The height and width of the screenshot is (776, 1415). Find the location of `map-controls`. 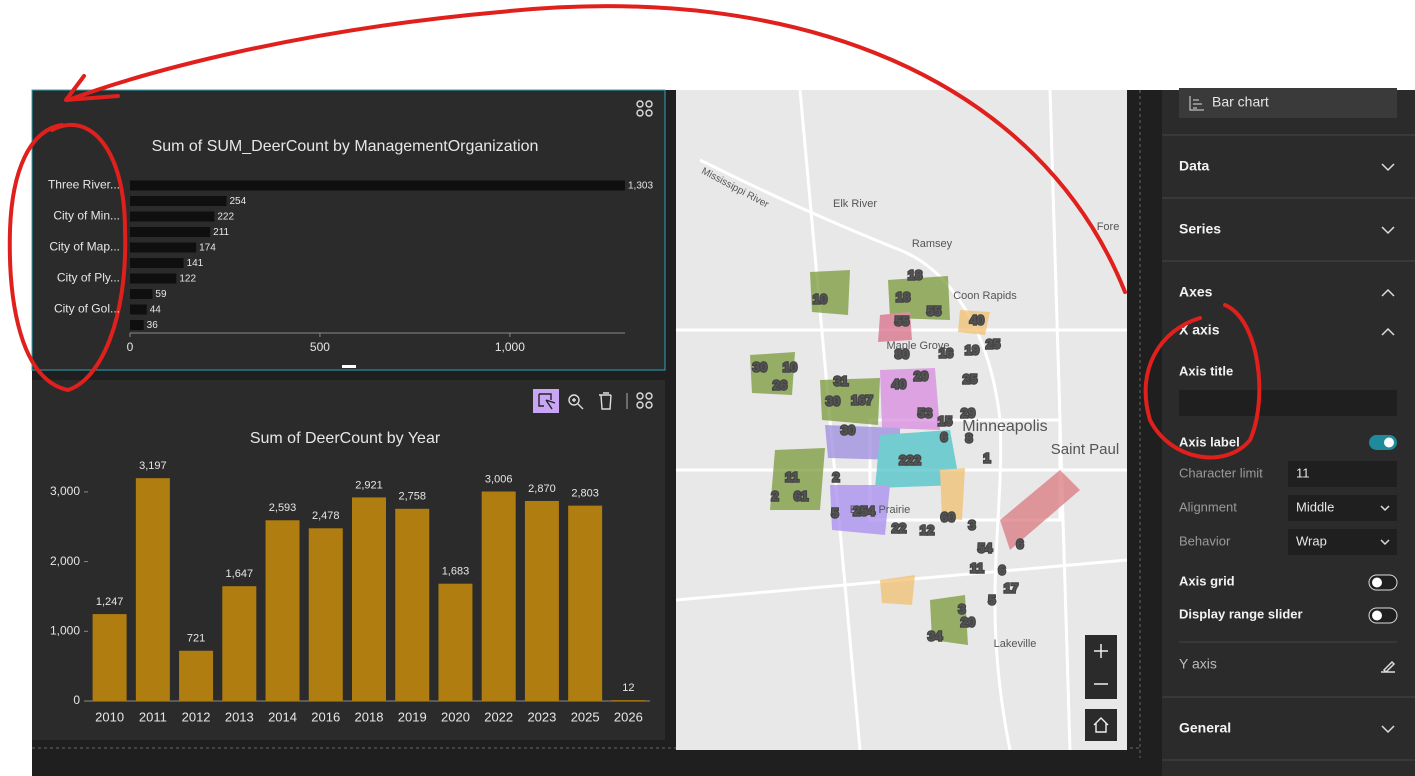

map-controls is located at coordinates (1101, 688).